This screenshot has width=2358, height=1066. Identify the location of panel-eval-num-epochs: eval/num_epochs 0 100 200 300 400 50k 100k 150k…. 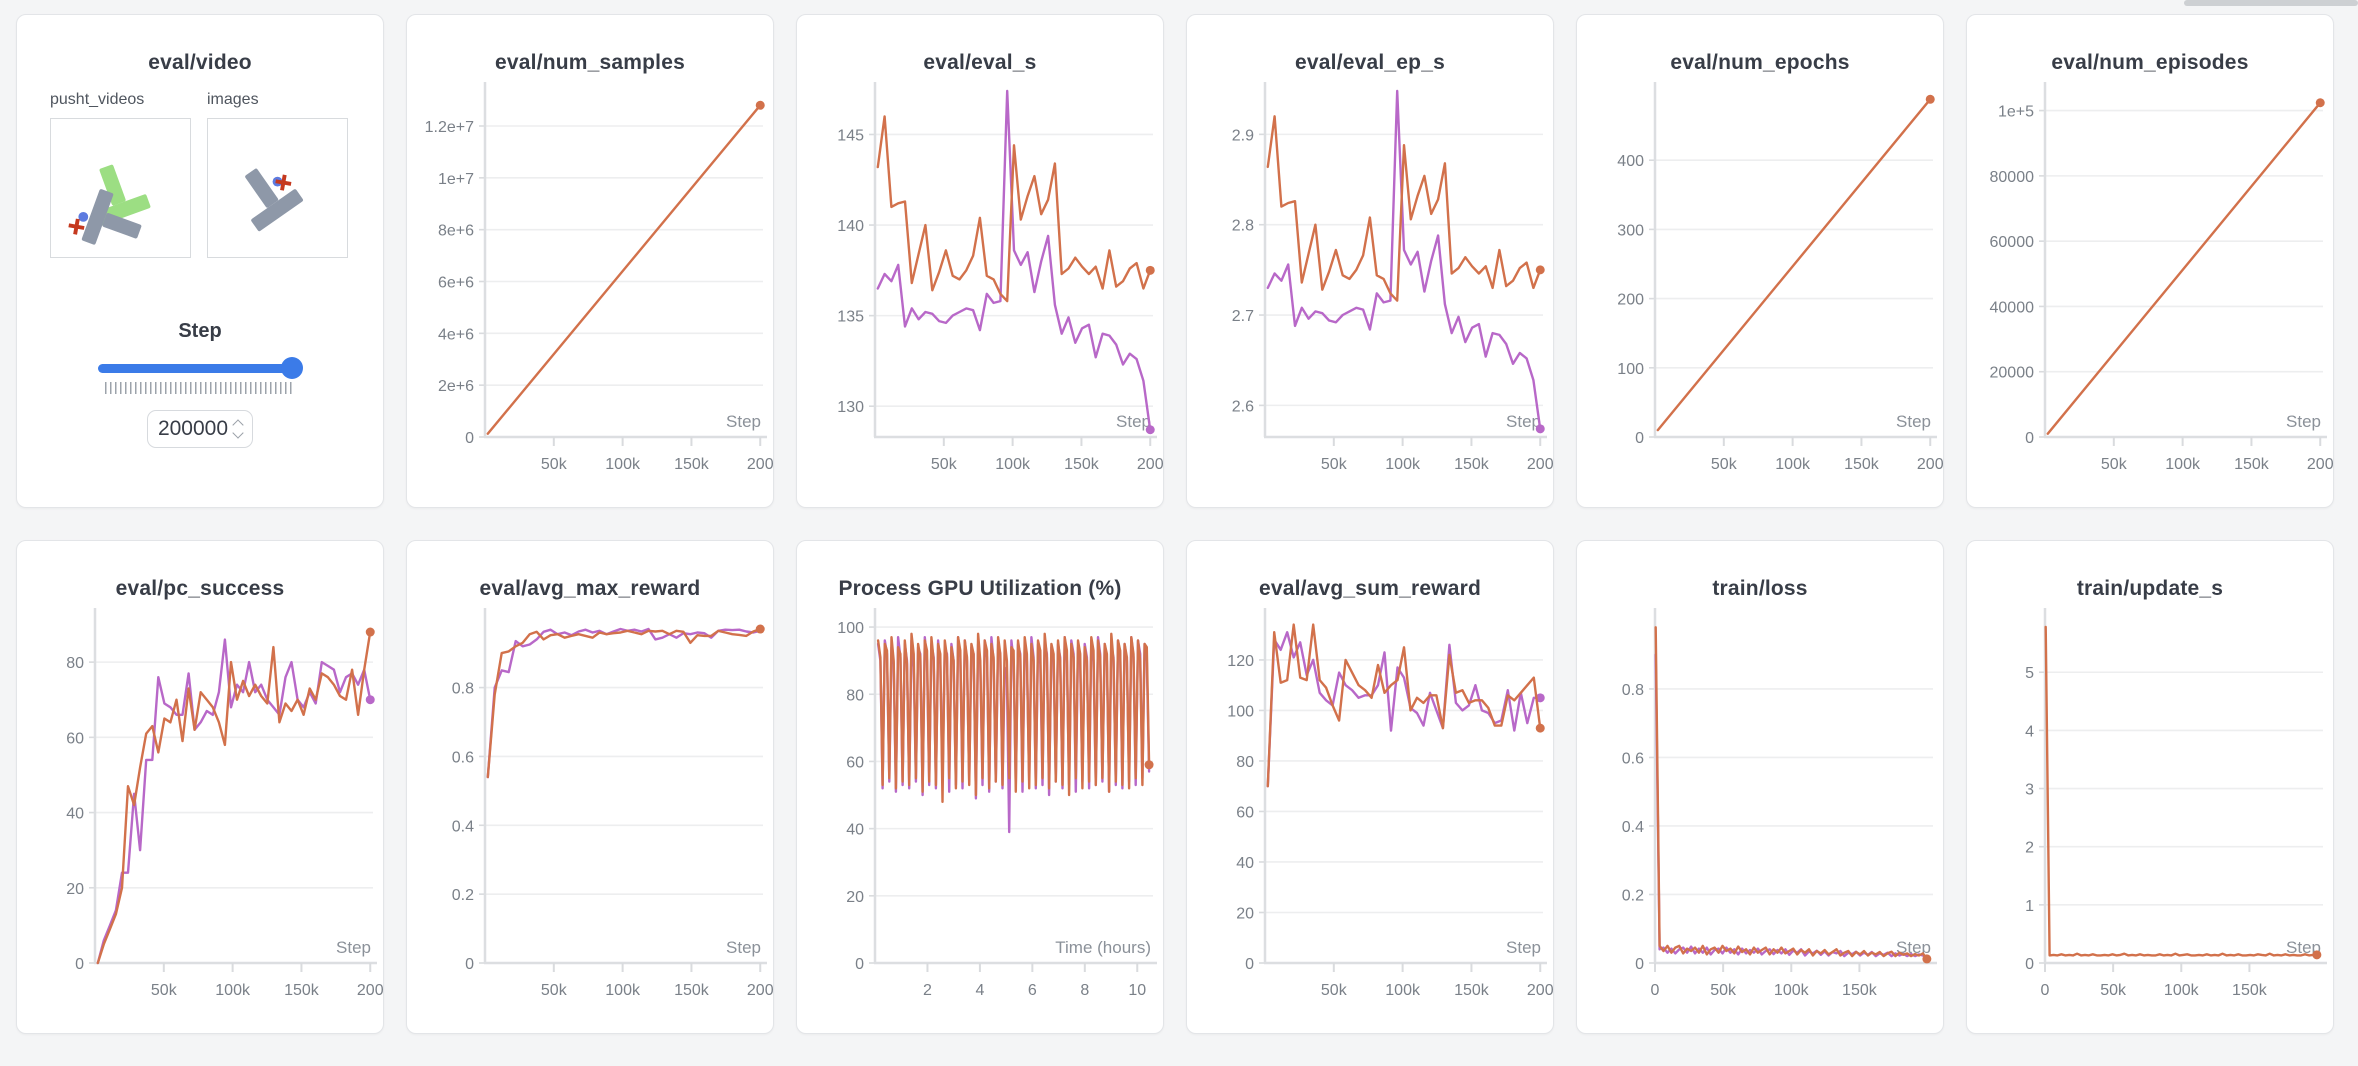
(1760, 261).